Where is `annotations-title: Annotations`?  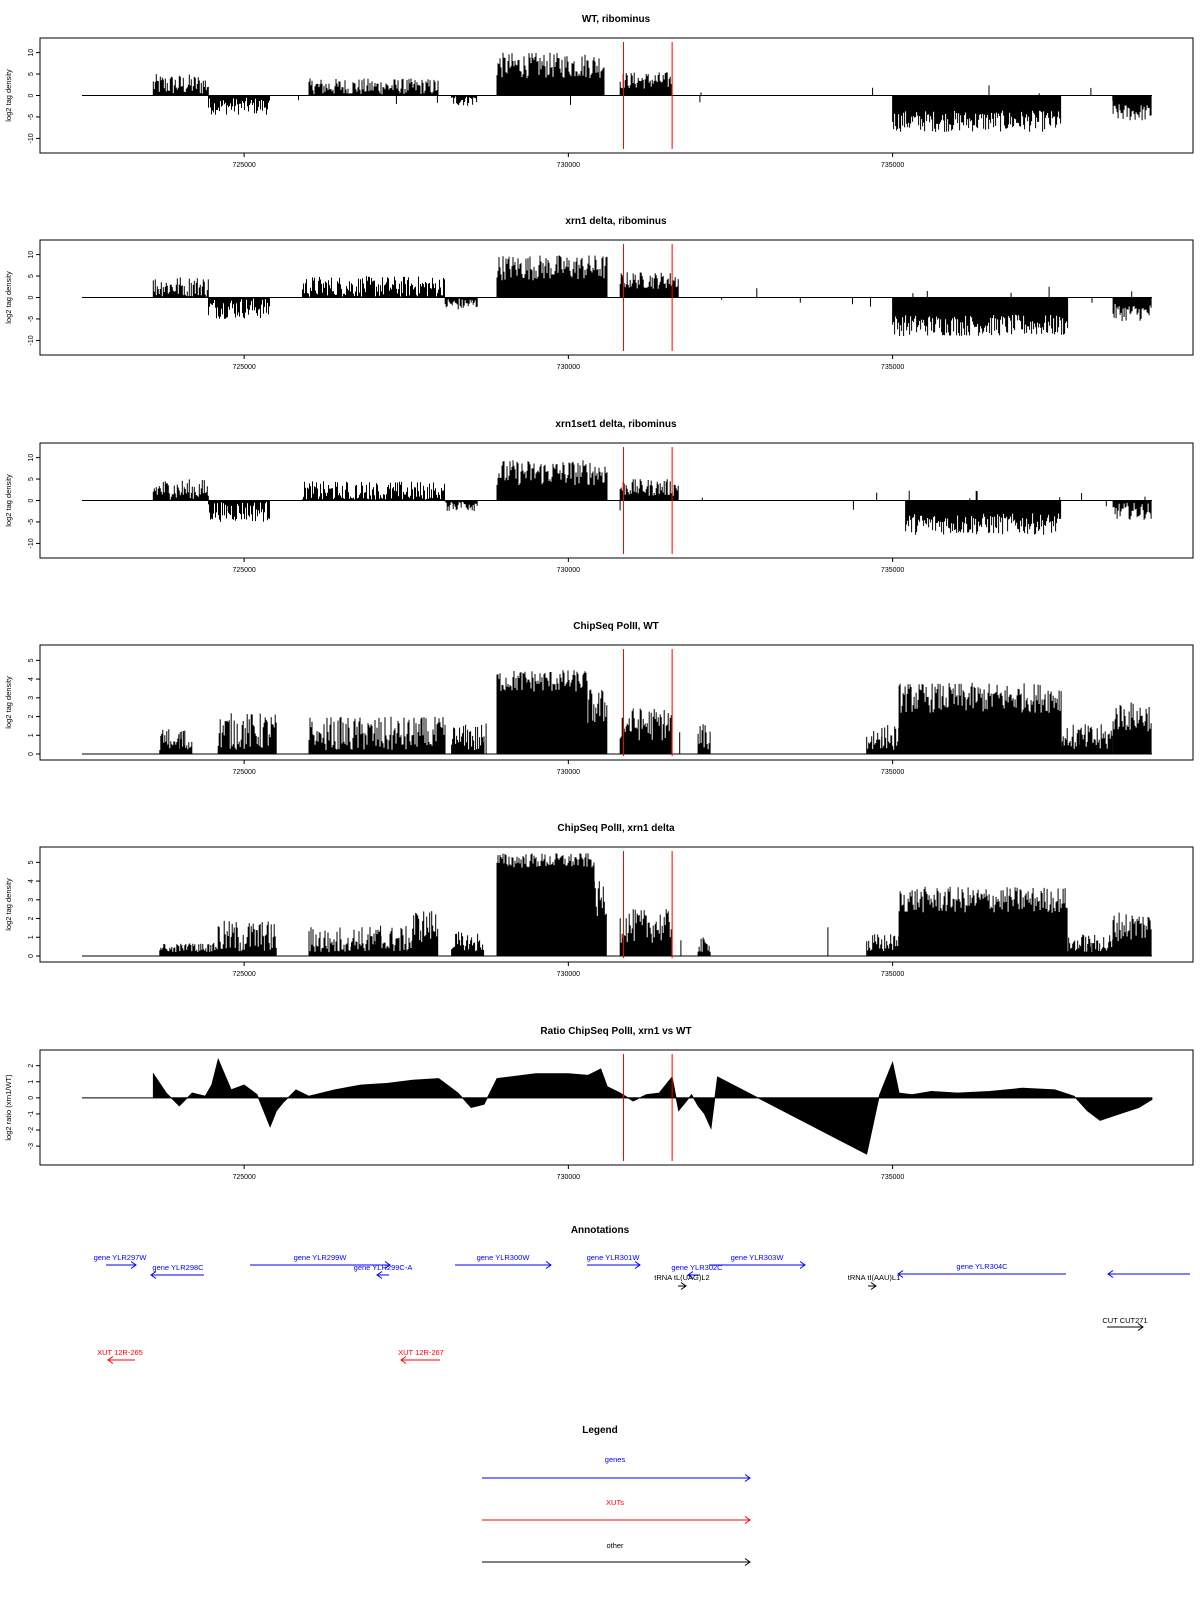 annotations-title: Annotations is located at coordinates (600, 1230).